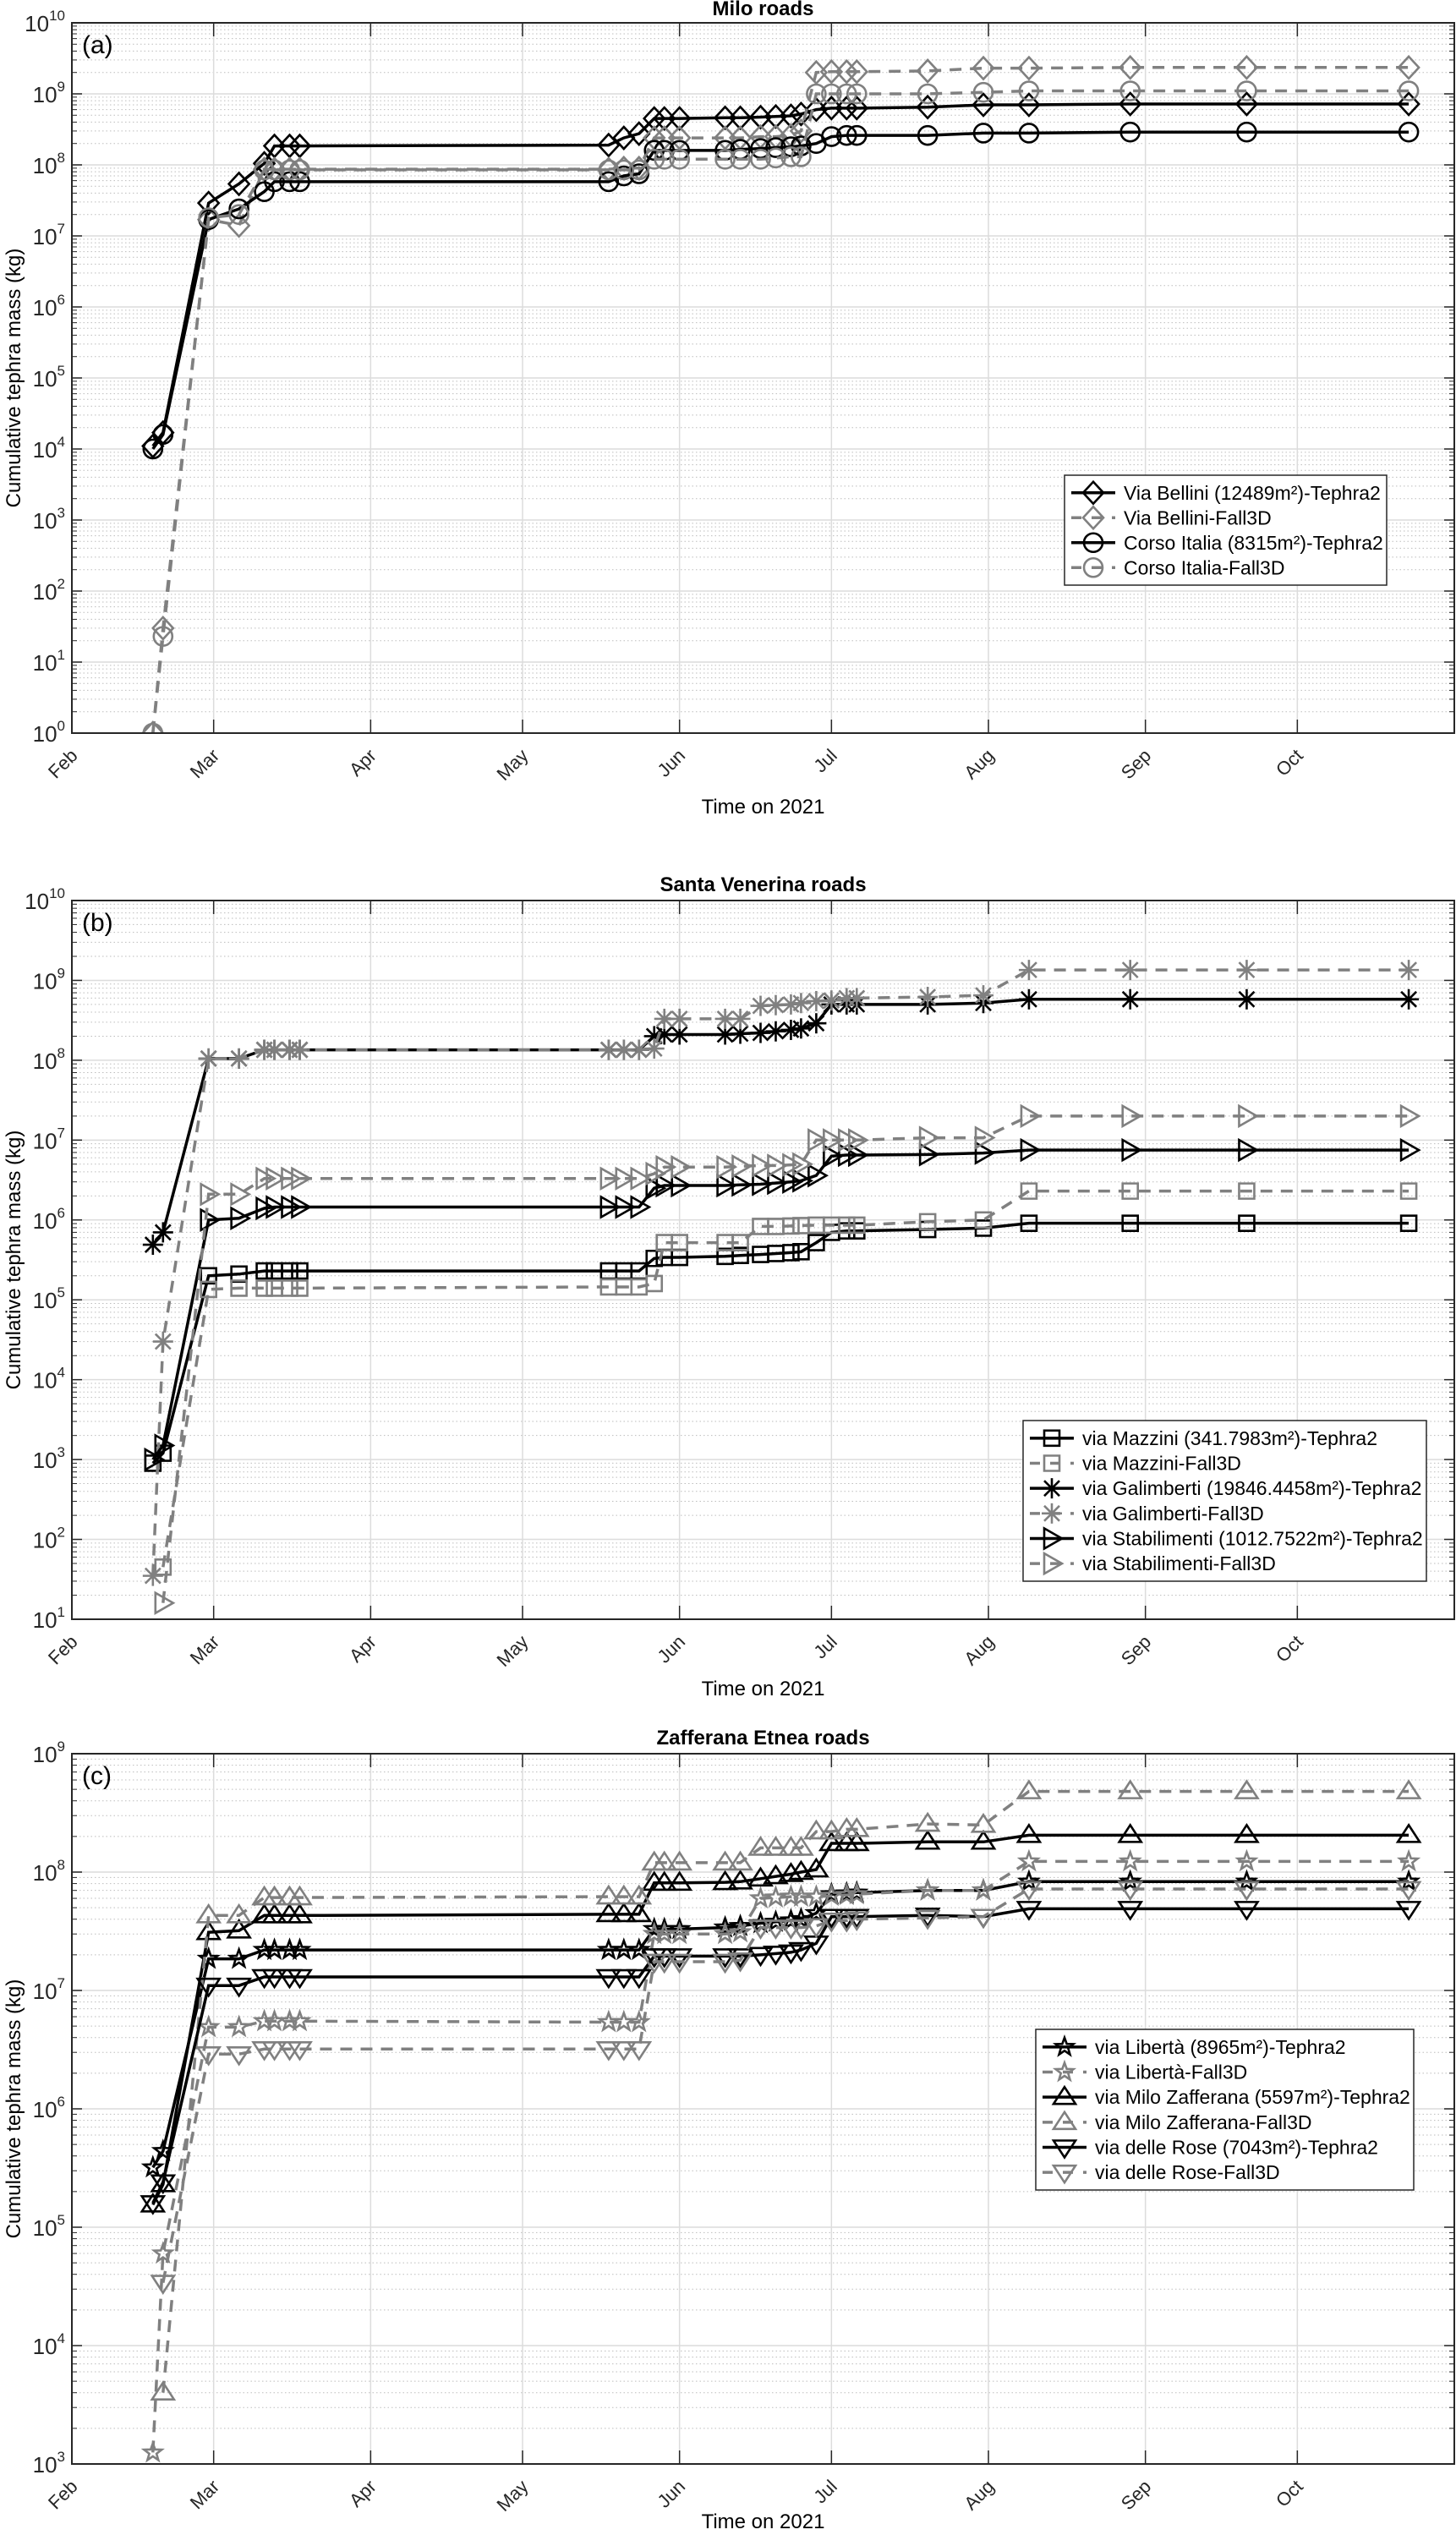  I want to click on y-axis-label: Cumulative tephra mass (kg), so click(14, 378).